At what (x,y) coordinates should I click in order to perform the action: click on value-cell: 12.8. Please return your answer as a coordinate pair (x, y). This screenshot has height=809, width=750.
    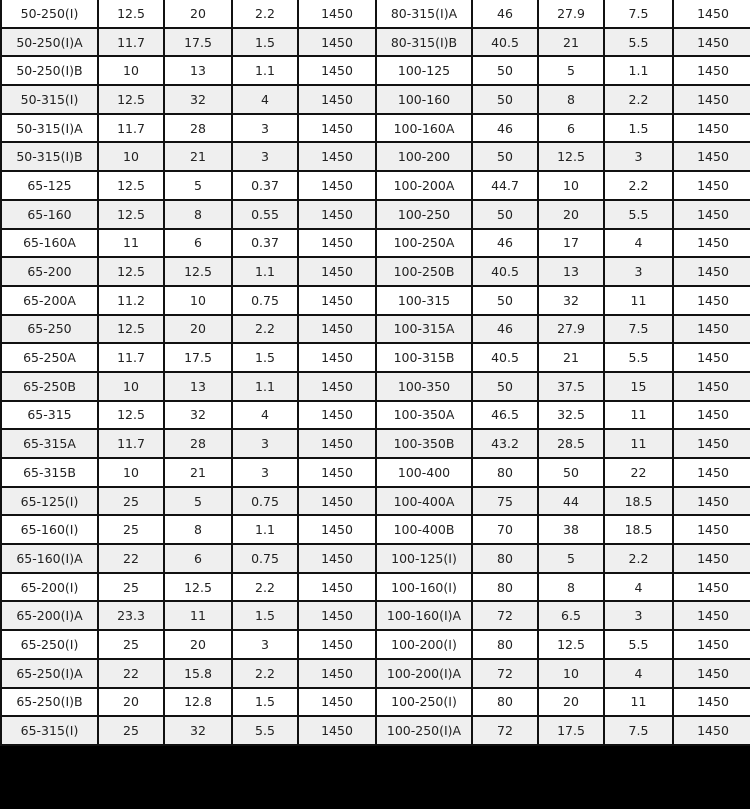
    Looking at the image, I should click on (198, 702).